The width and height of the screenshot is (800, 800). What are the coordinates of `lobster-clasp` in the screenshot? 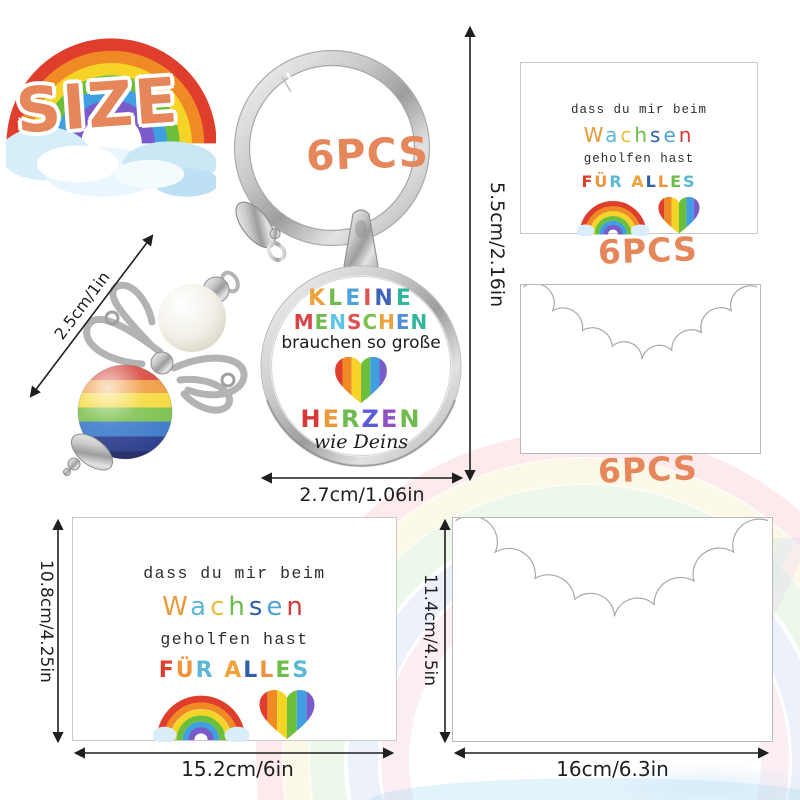 It's located at (253, 247).